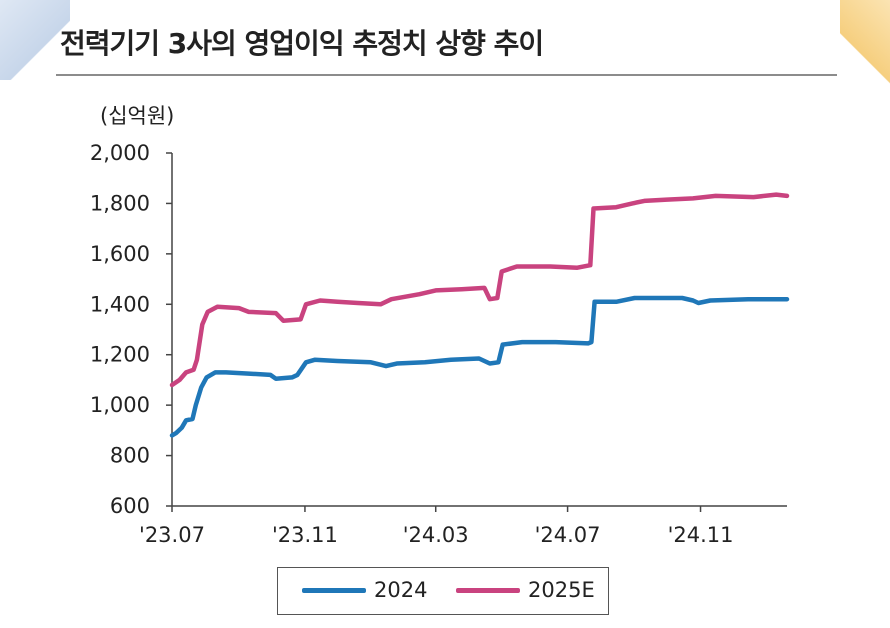 This screenshot has width=890, height=628. Describe the element at coordinates (436, 535) in the screenshot. I see `x-tick-label: '24.03` at that location.